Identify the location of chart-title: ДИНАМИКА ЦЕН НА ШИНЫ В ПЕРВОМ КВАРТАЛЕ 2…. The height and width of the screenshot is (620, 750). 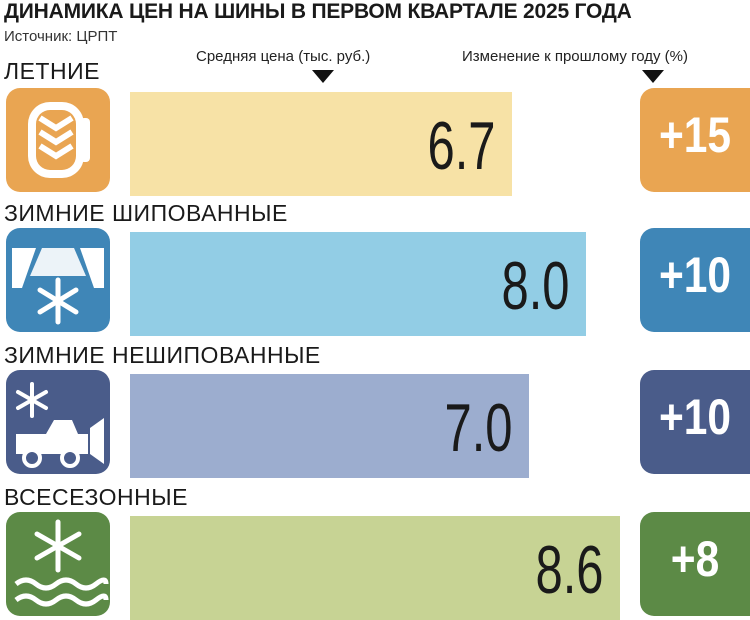
(318, 11).